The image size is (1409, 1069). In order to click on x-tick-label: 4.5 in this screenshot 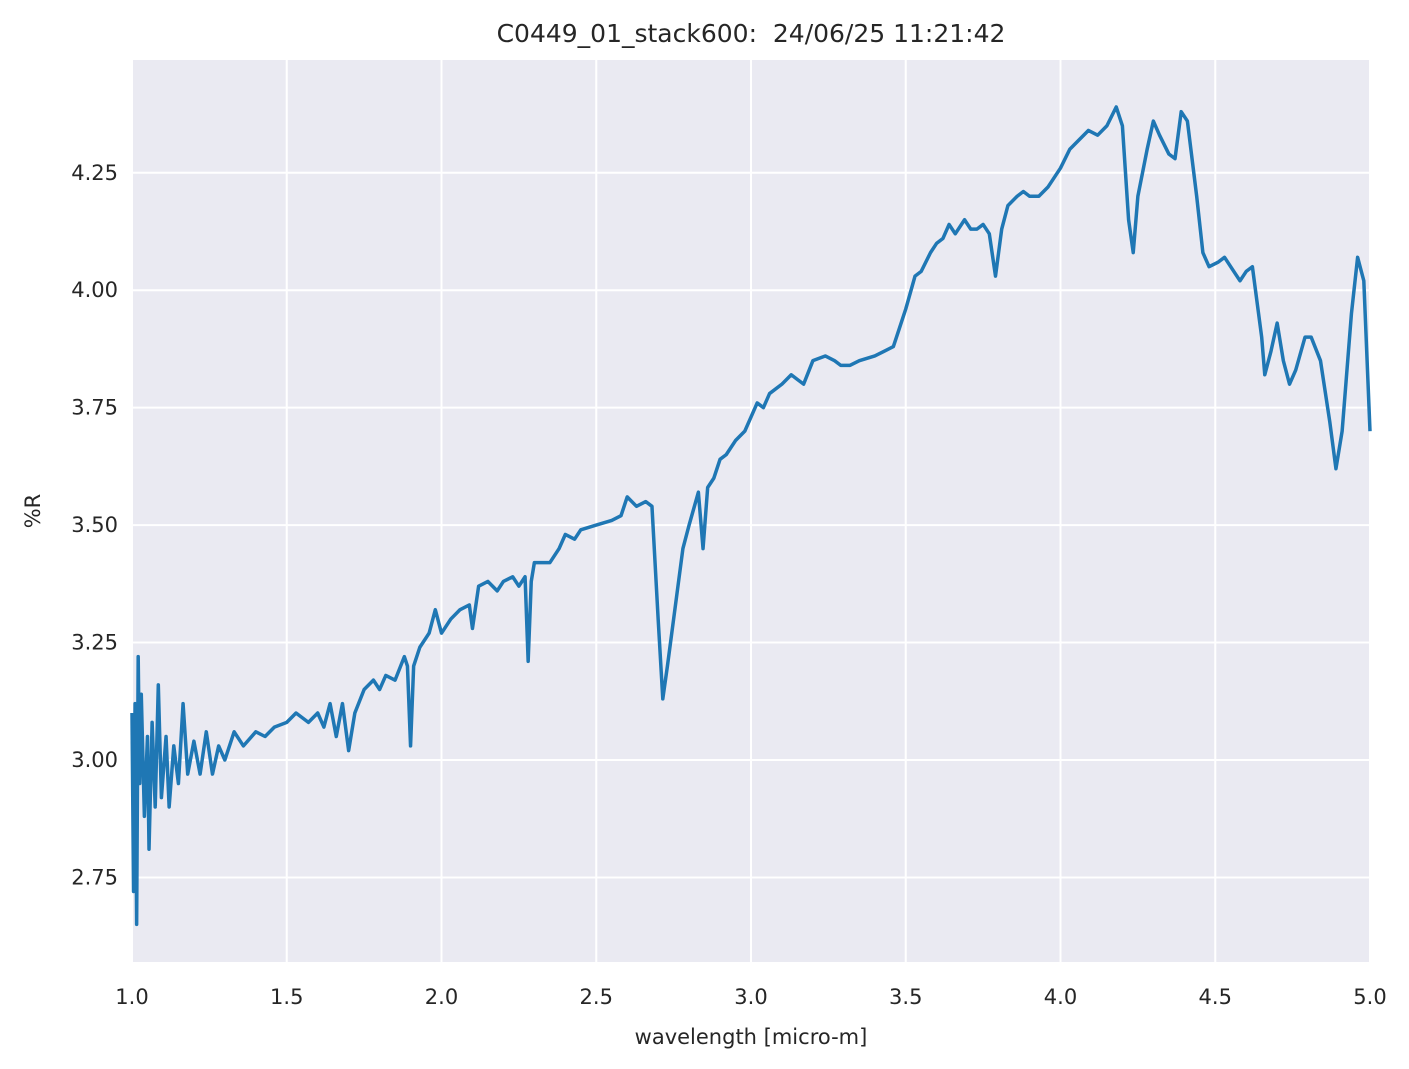, I will do `click(1215, 997)`.